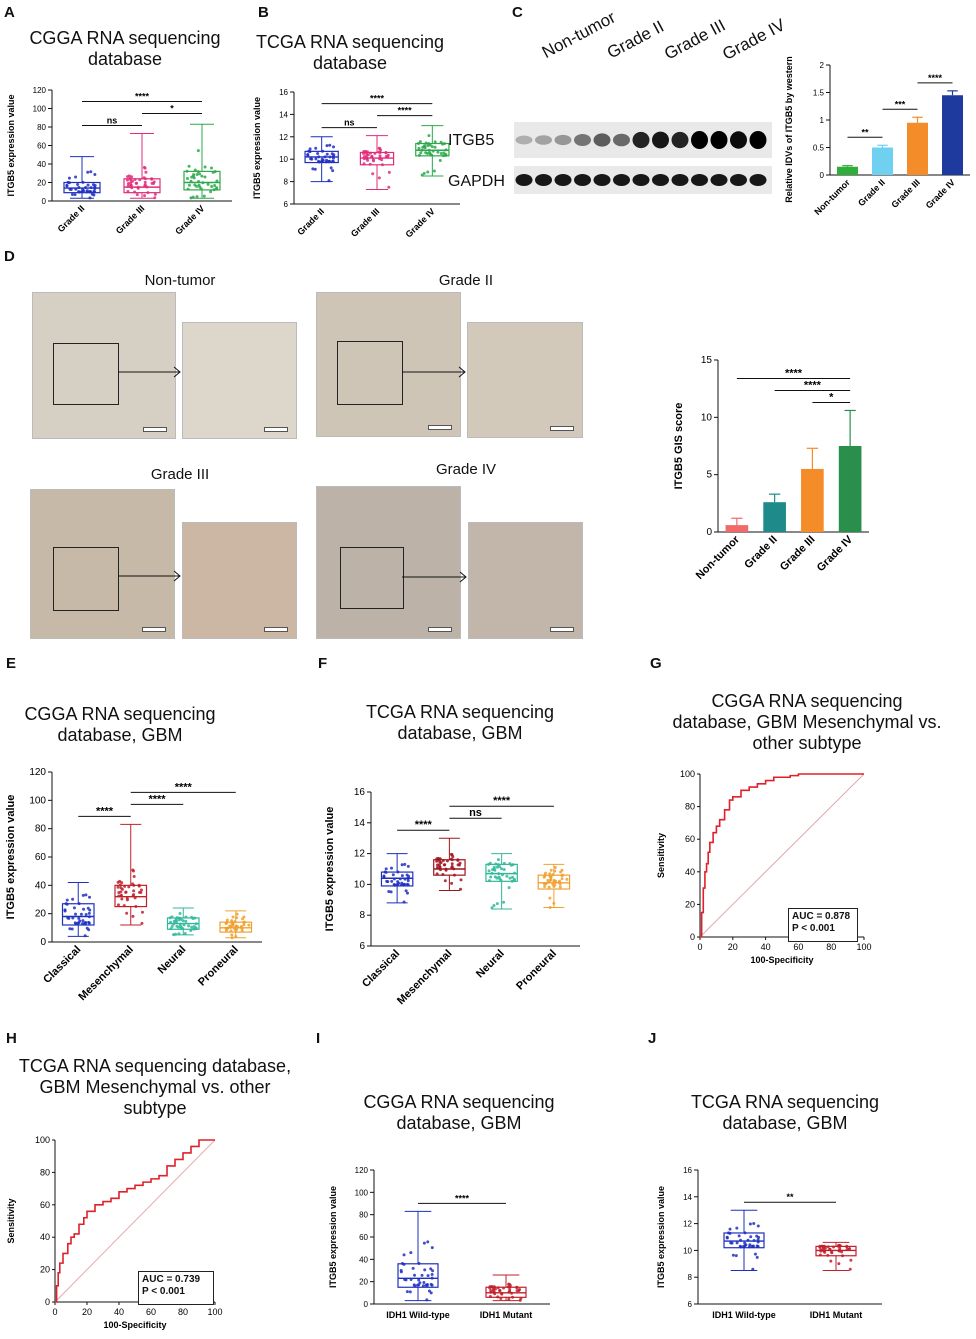 This screenshot has height=1339, width=976. What do you see at coordinates (699, 947) in the screenshot?
I see `x-tick-label: 0` at bounding box center [699, 947].